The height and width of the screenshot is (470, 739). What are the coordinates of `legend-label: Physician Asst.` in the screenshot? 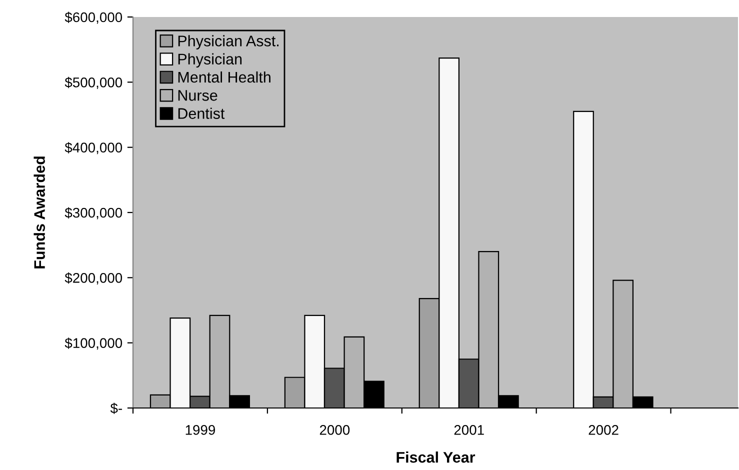 It's located at (228, 42).